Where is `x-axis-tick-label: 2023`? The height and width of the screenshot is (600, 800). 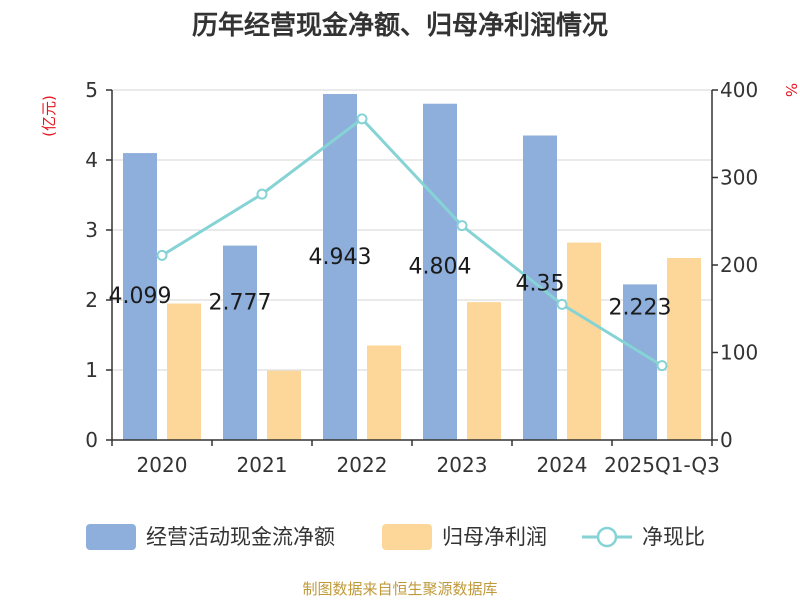 x-axis-tick-label: 2023 is located at coordinates (462, 465).